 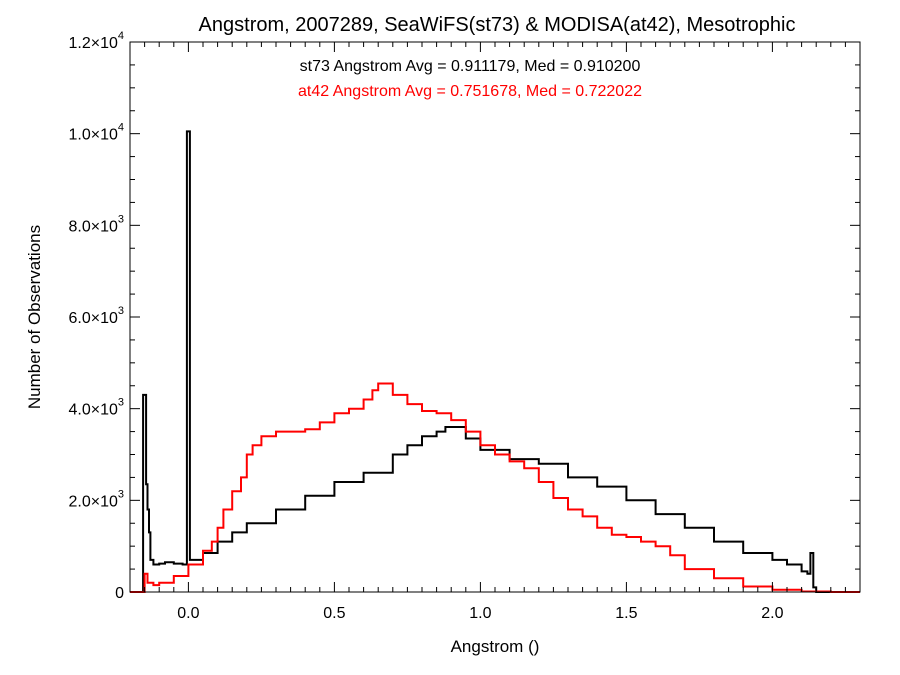 What do you see at coordinates (96, 224) in the screenshot?
I see `y-tick-label: 8.0×10³` at bounding box center [96, 224].